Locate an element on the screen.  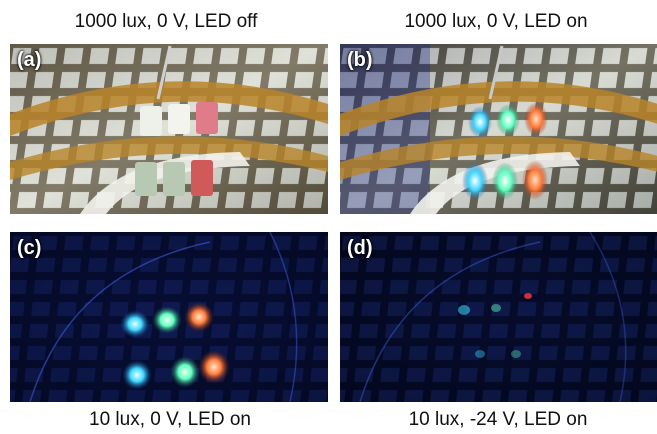
caption-a: 1000 lux, 0 V, LED off is located at coordinates (166, 21).